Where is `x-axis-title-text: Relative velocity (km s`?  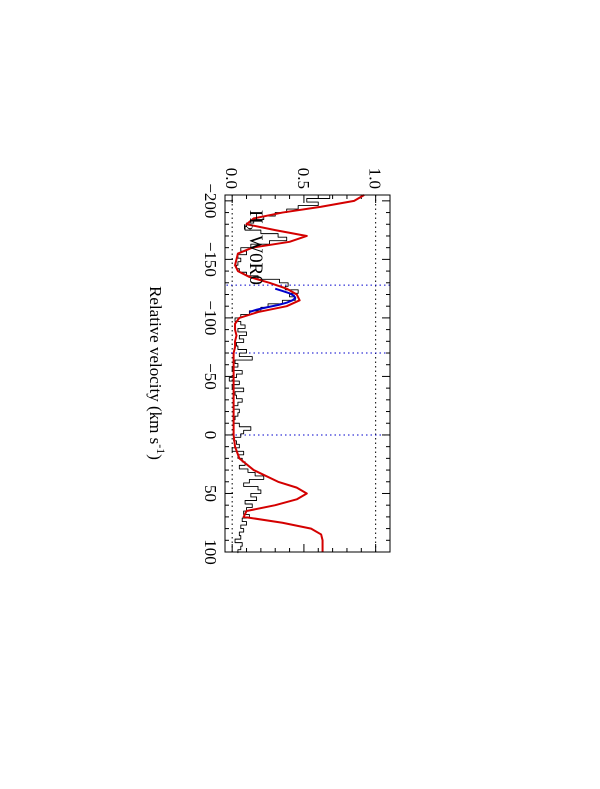
x-axis-title-text: Relative velocity (km s is located at coordinates (155, 365).